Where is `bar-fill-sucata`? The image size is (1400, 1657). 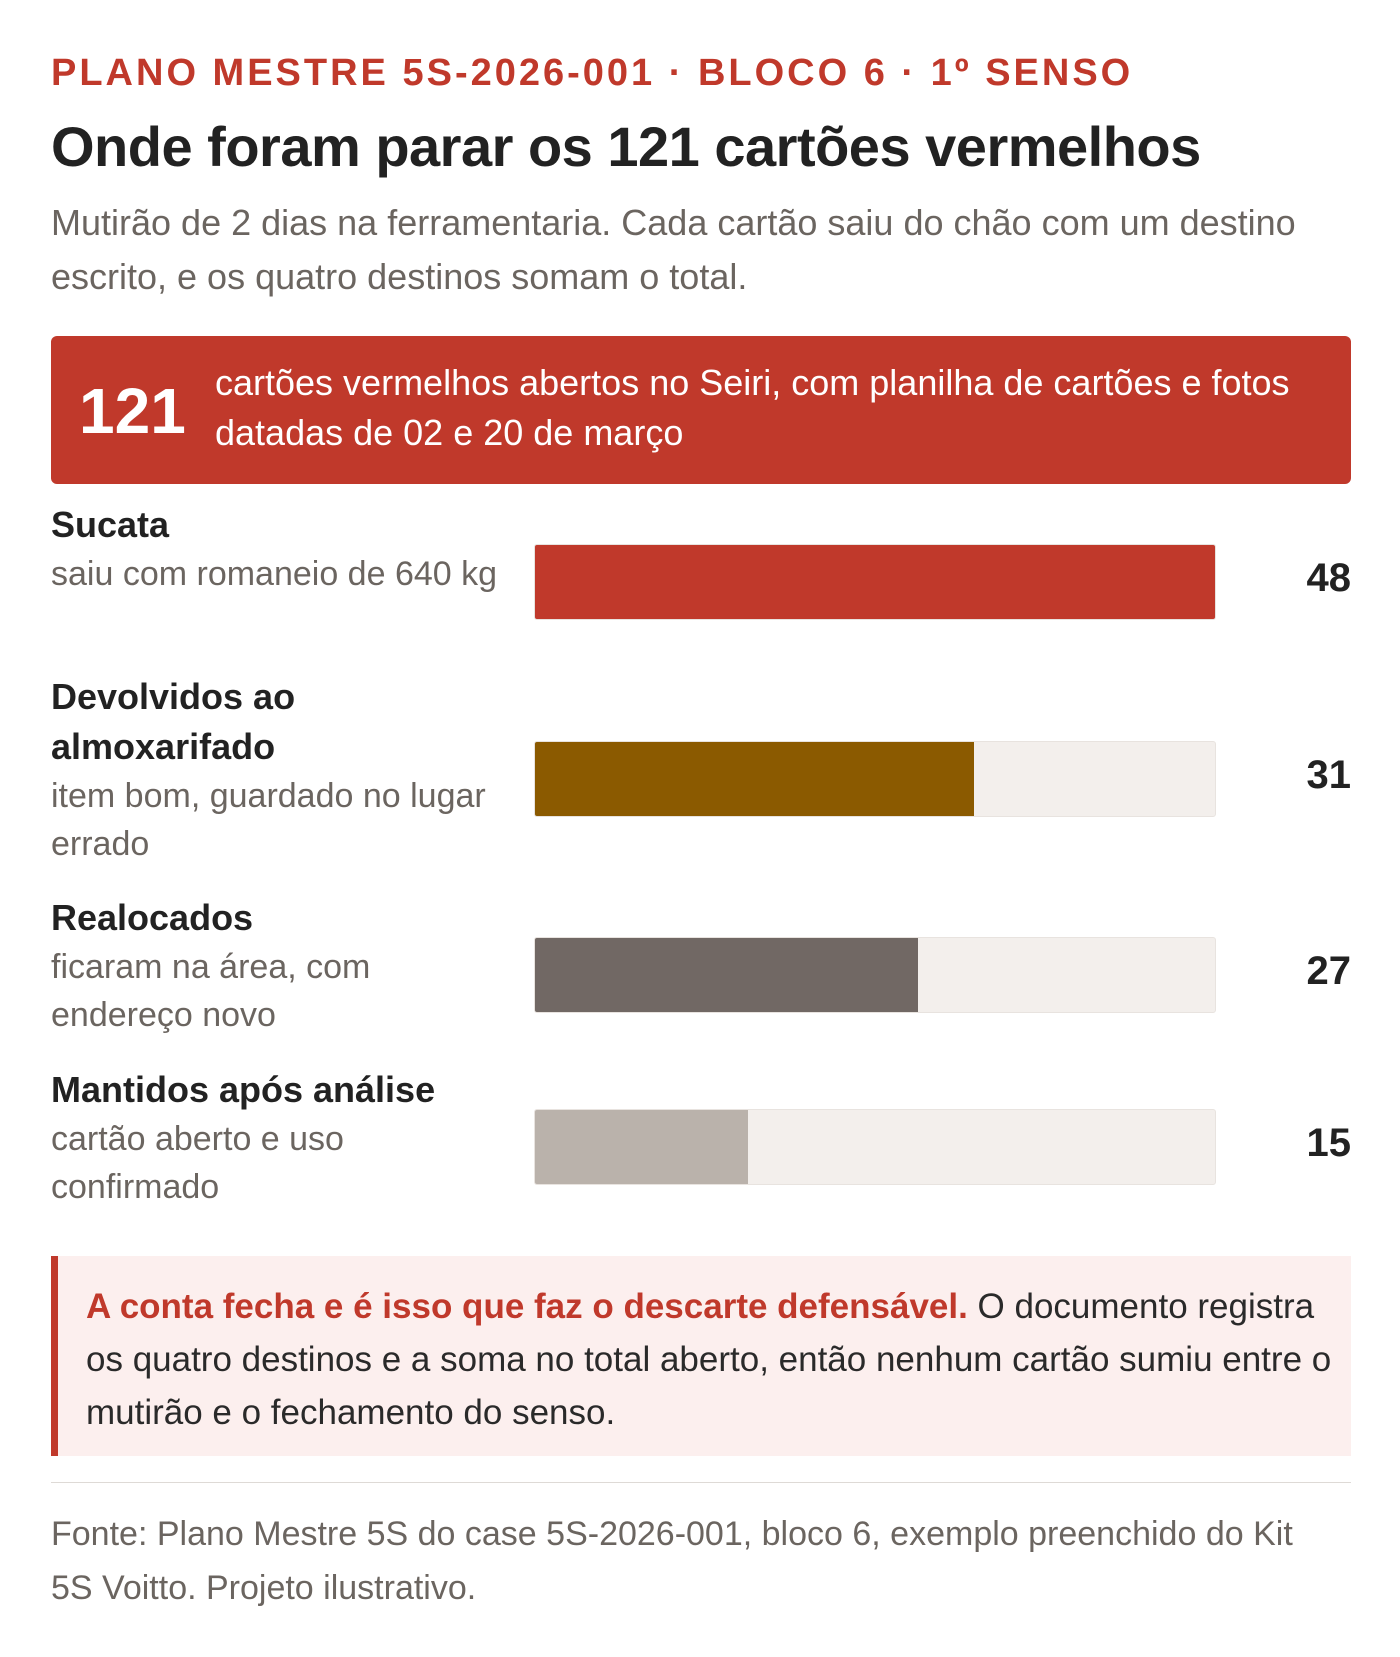
bar-fill-sucata is located at coordinates (875, 582).